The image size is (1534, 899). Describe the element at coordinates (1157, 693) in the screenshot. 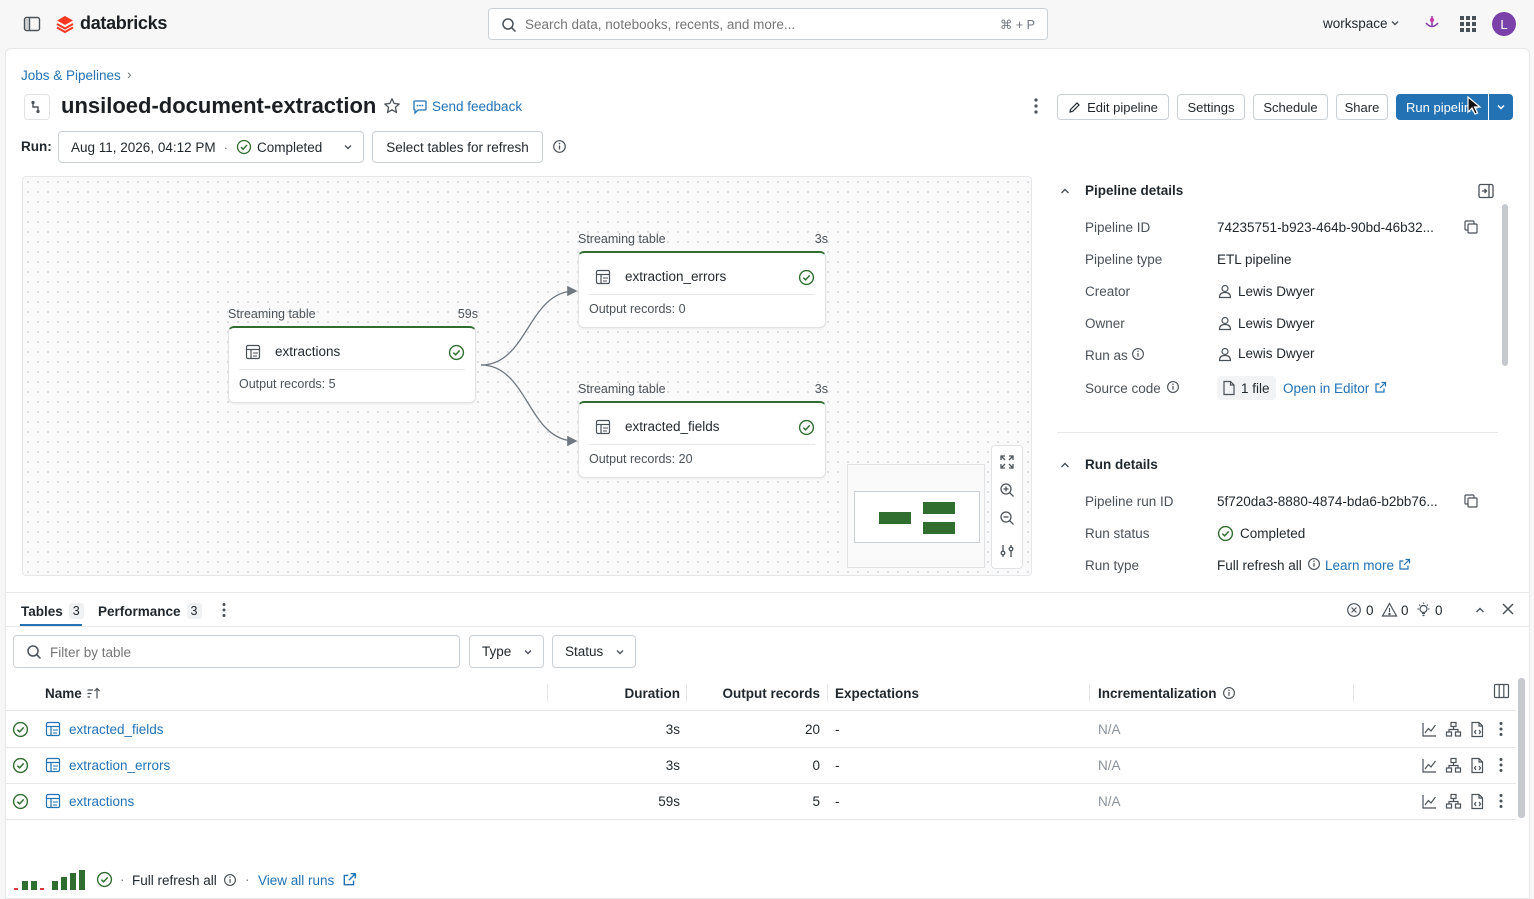

I see `column-header-incrementalization: Incrementalization` at that location.